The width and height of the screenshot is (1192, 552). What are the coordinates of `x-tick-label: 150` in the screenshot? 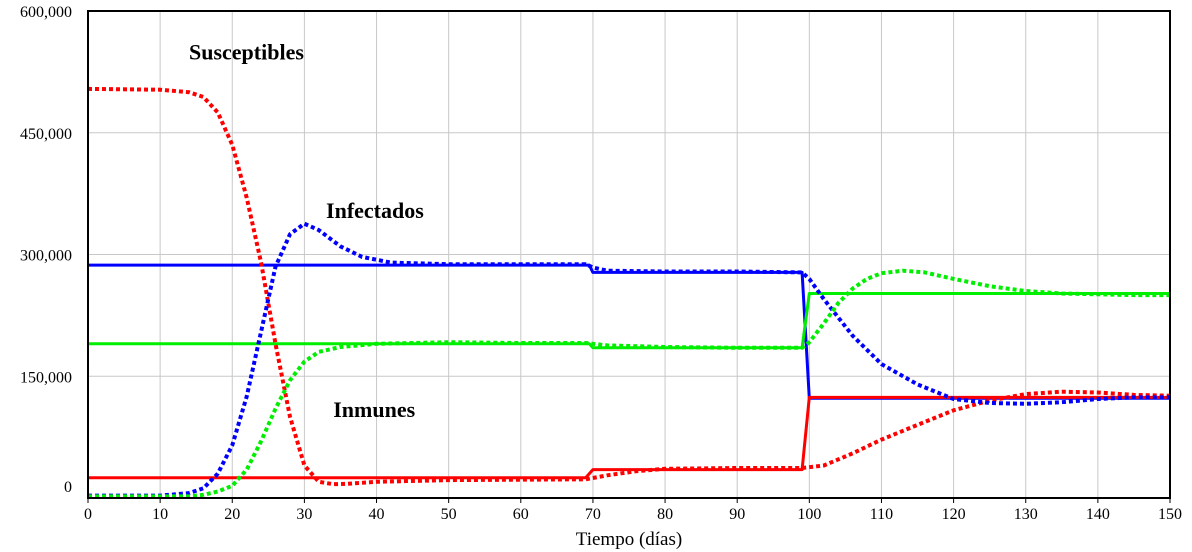 It's located at (1170, 514).